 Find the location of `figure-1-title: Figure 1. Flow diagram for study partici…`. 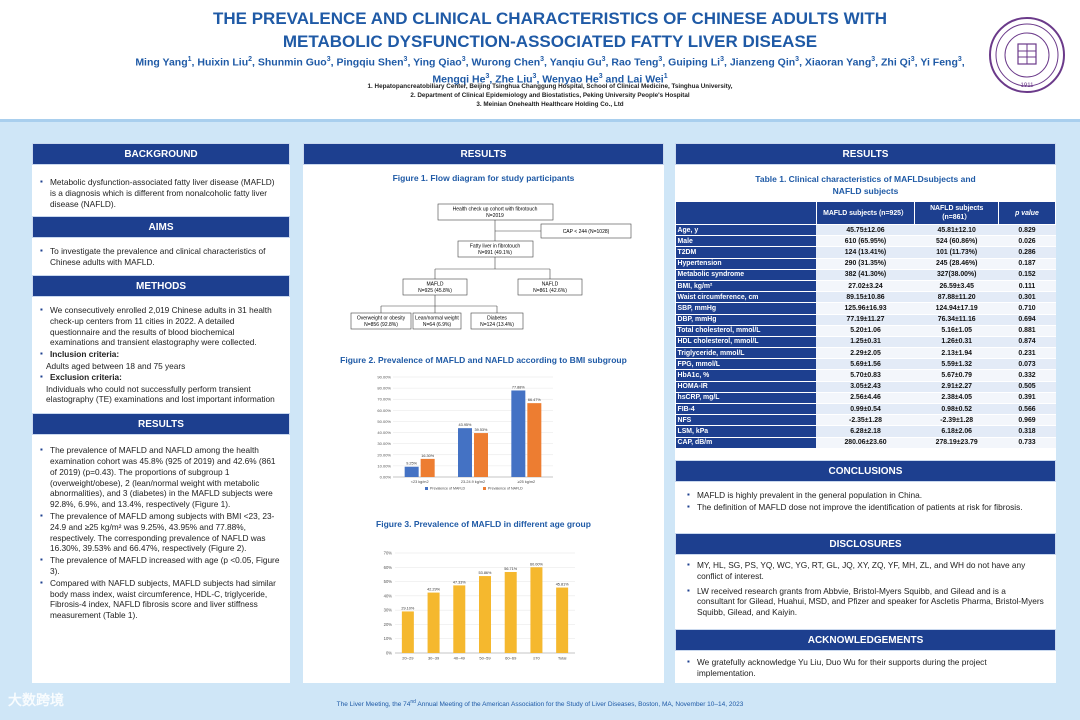

figure-1-title: Figure 1. Flow diagram for study partici… is located at coordinates (483, 178).